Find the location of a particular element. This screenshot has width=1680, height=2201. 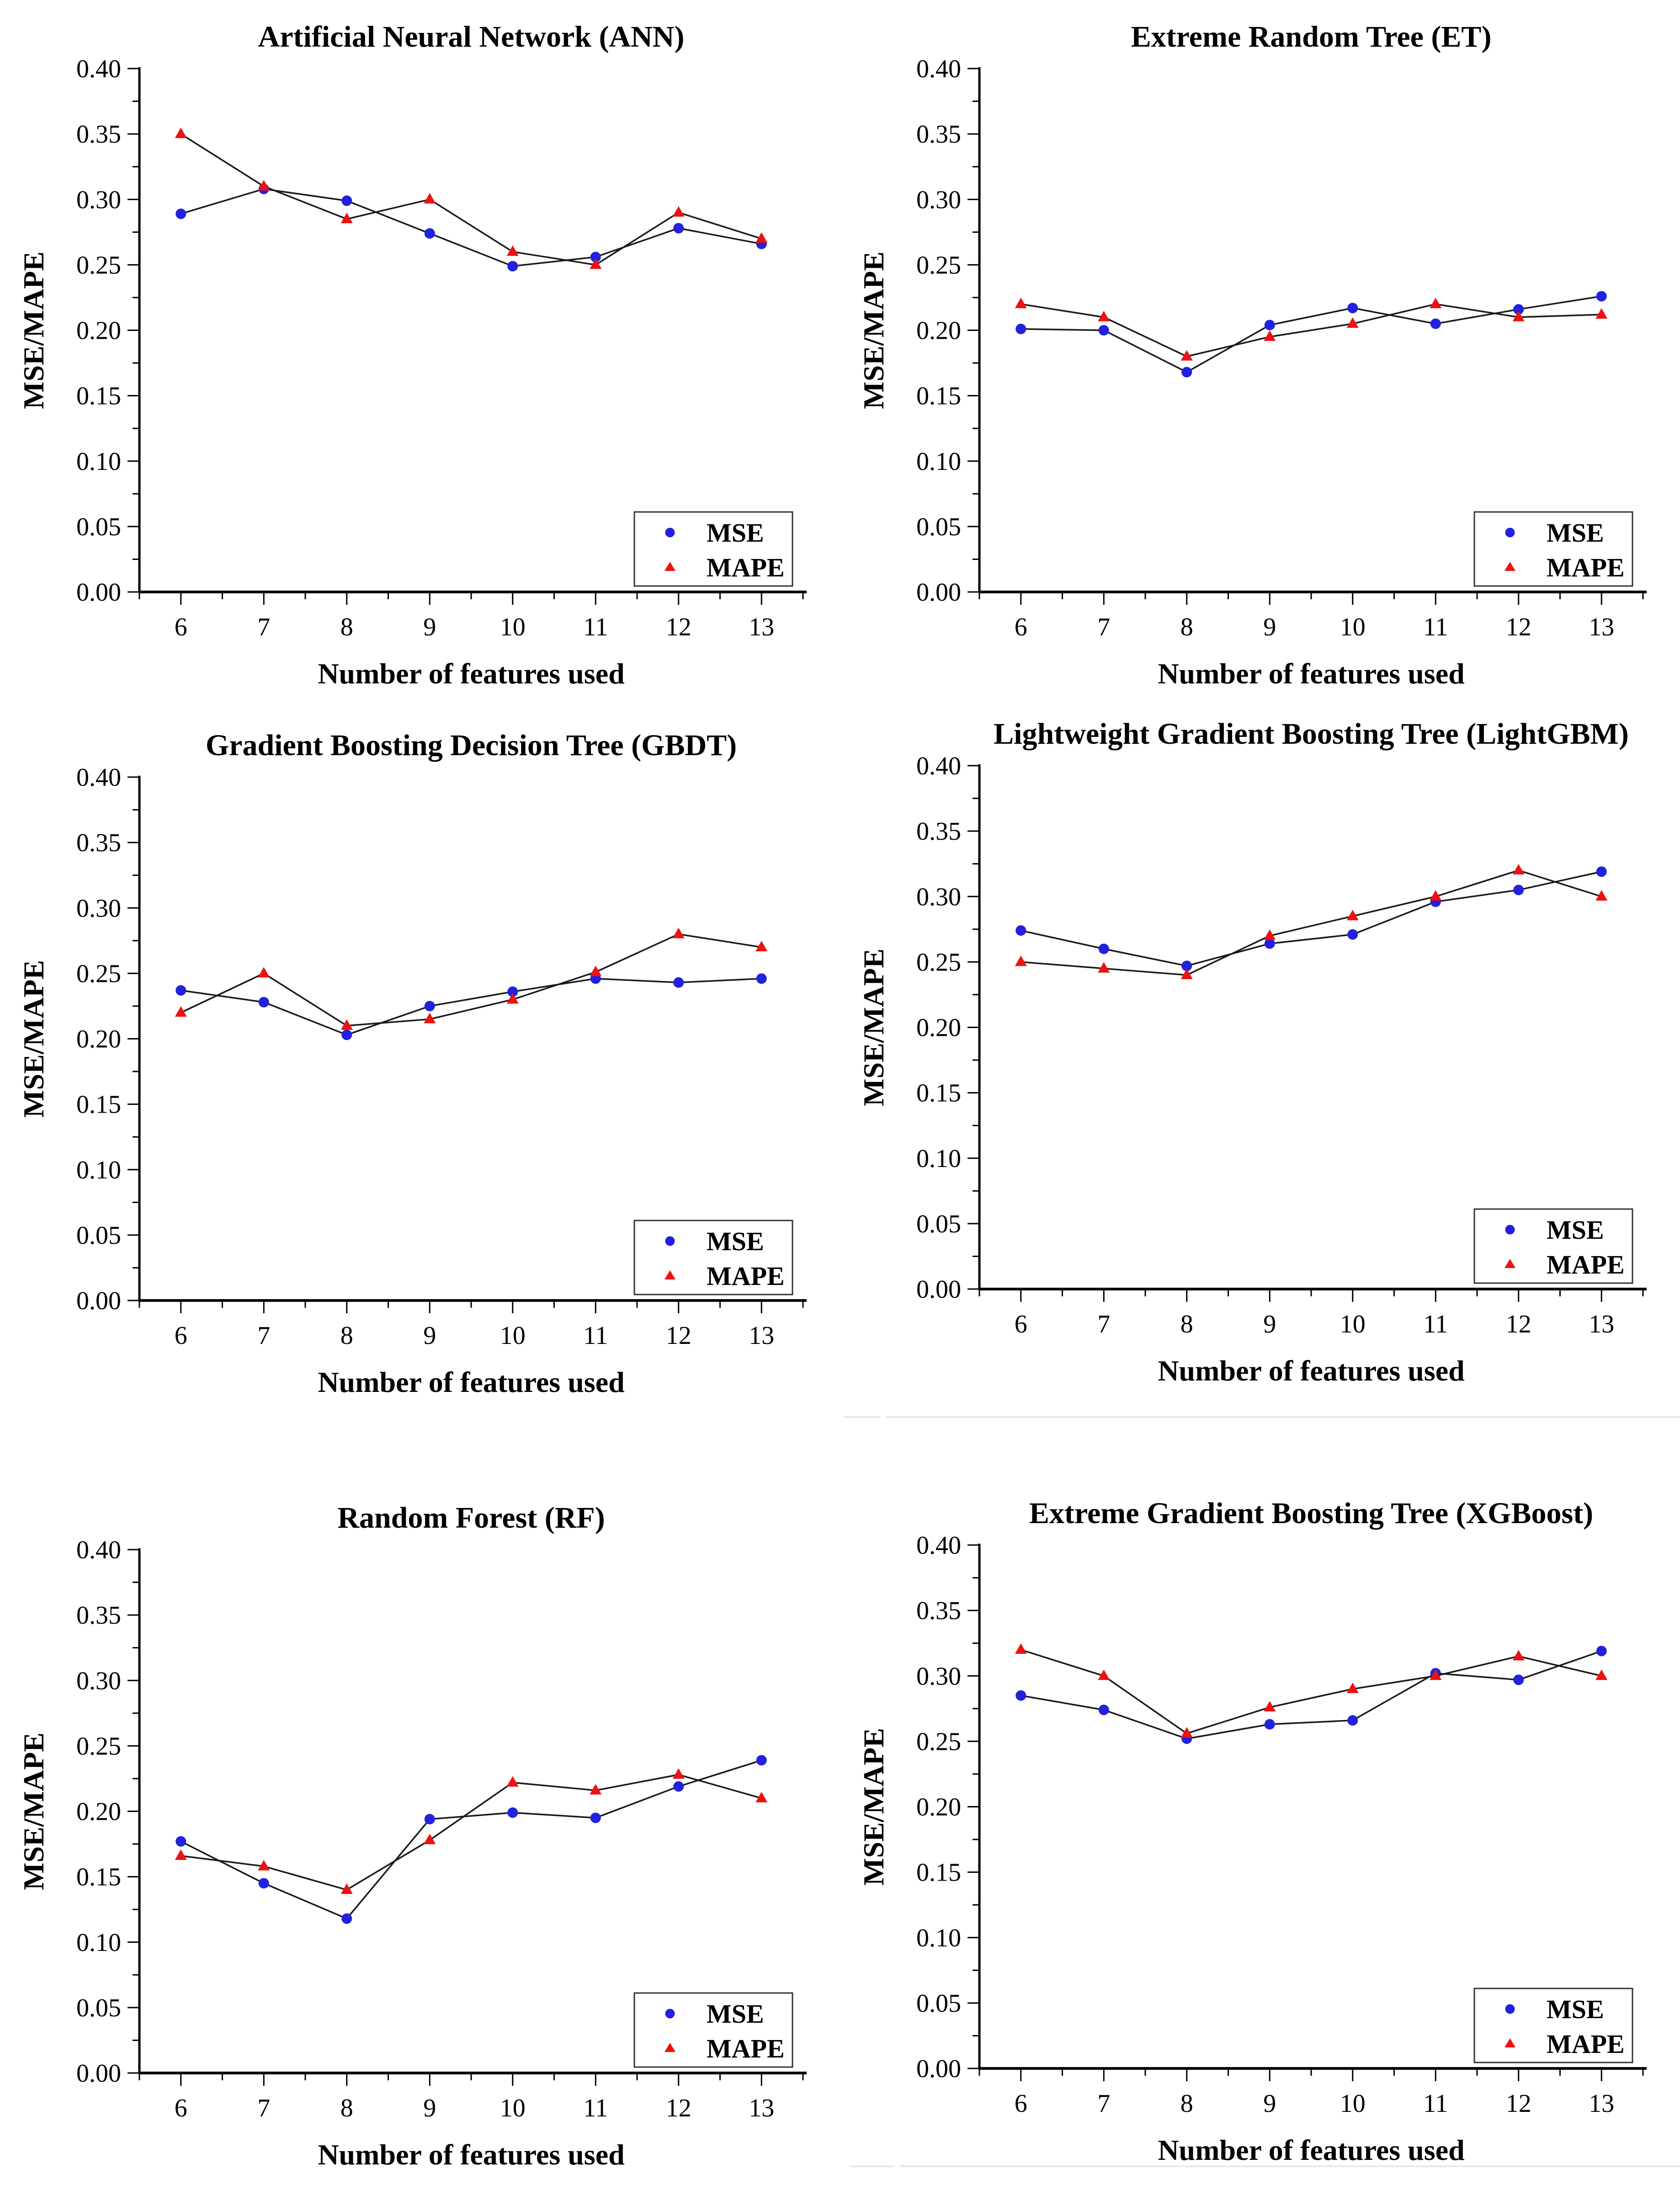

y-tick-label: 0.40 is located at coordinates (938, 69).